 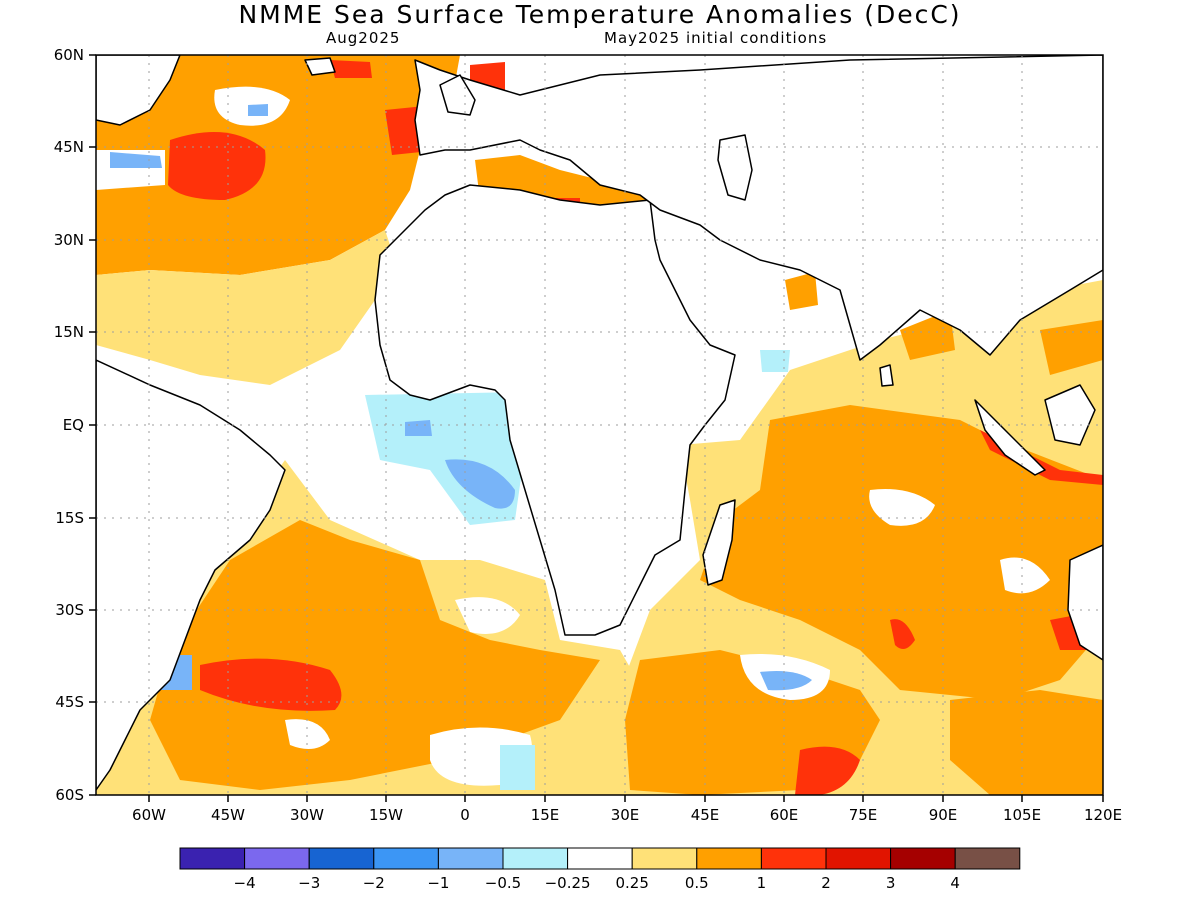 What do you see at coordinates (307, 815) in the screenshot?
I see `lon-label: 30W` at bounding box center [307, 815].